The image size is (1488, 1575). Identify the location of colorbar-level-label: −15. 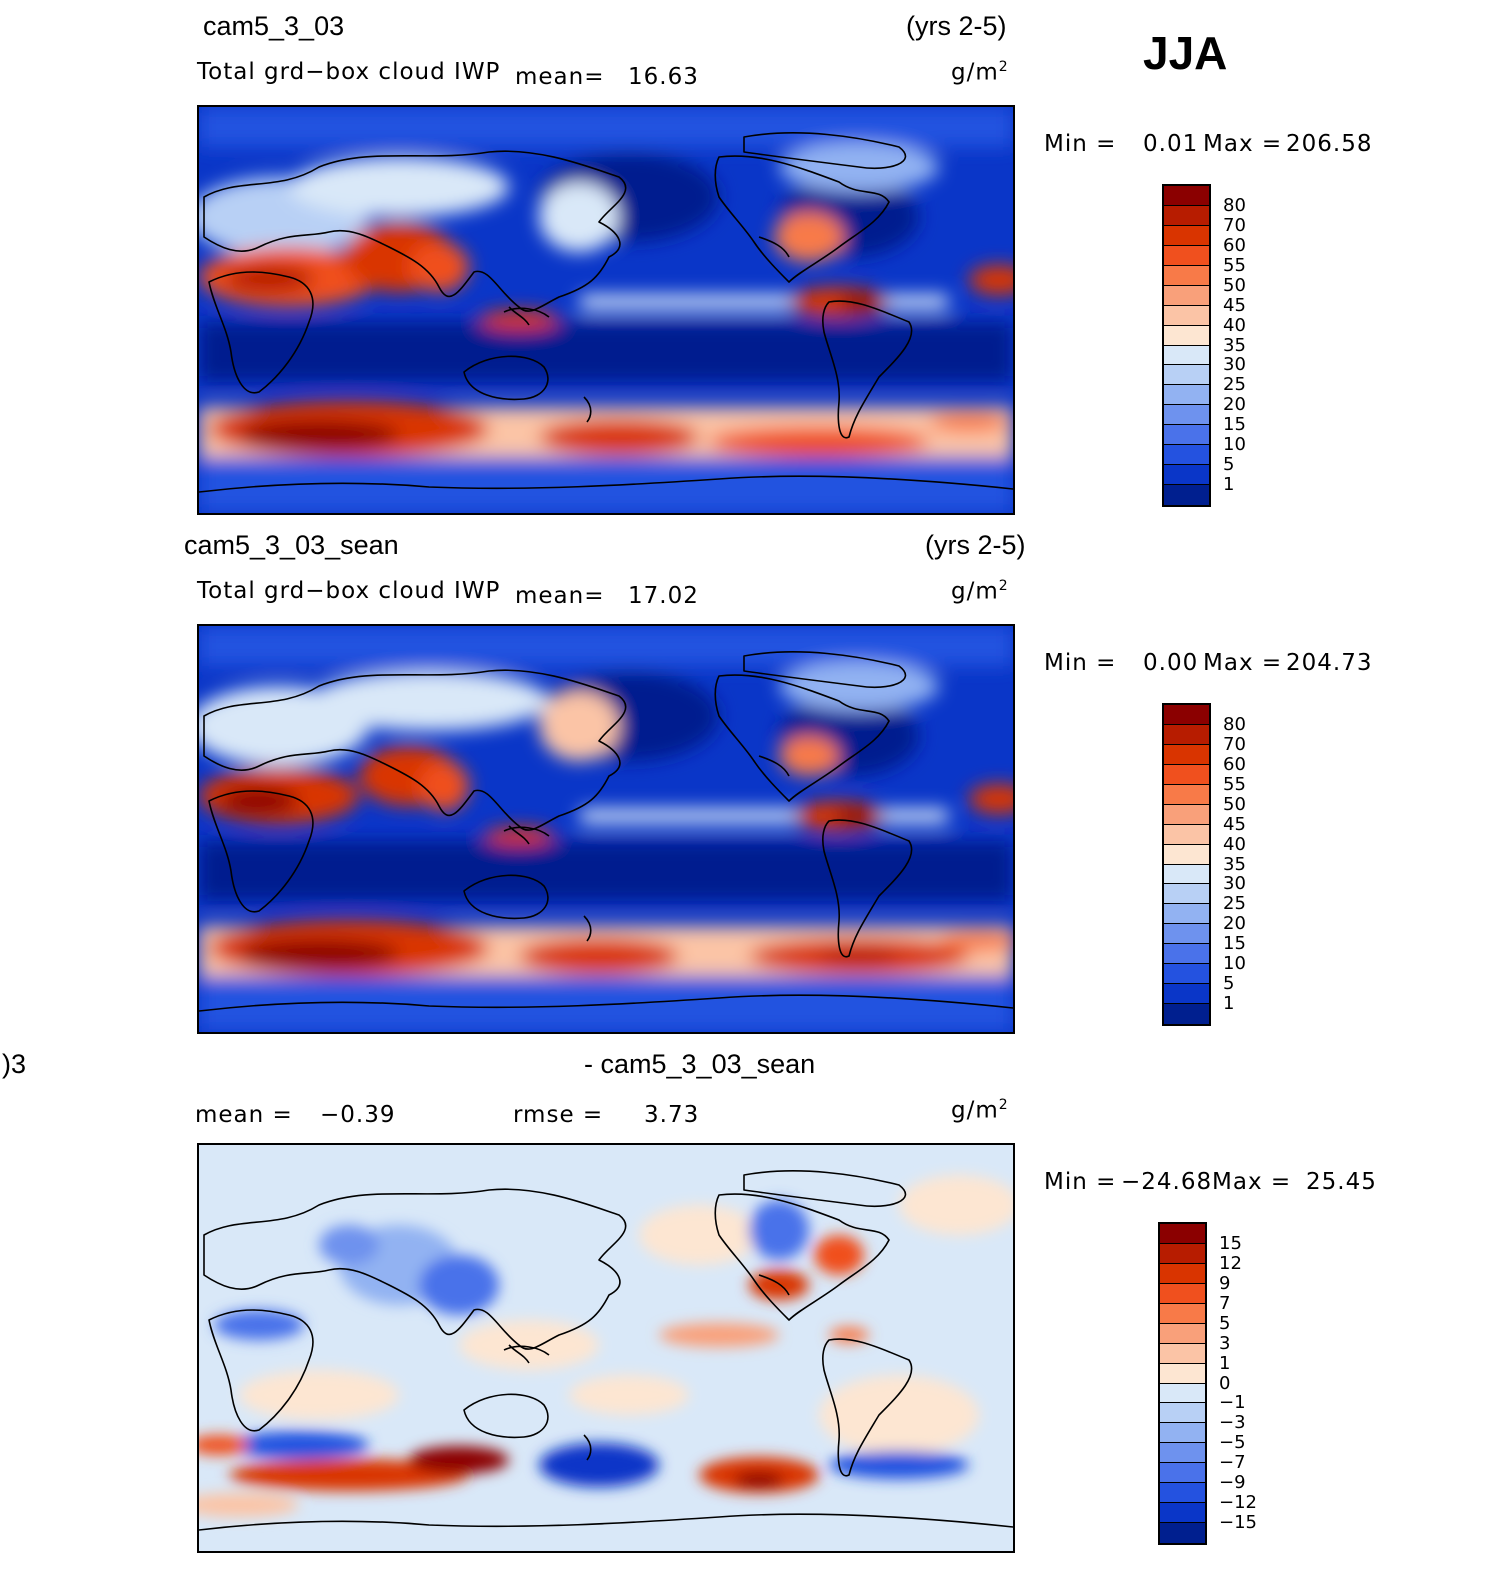
(1238, 1523).